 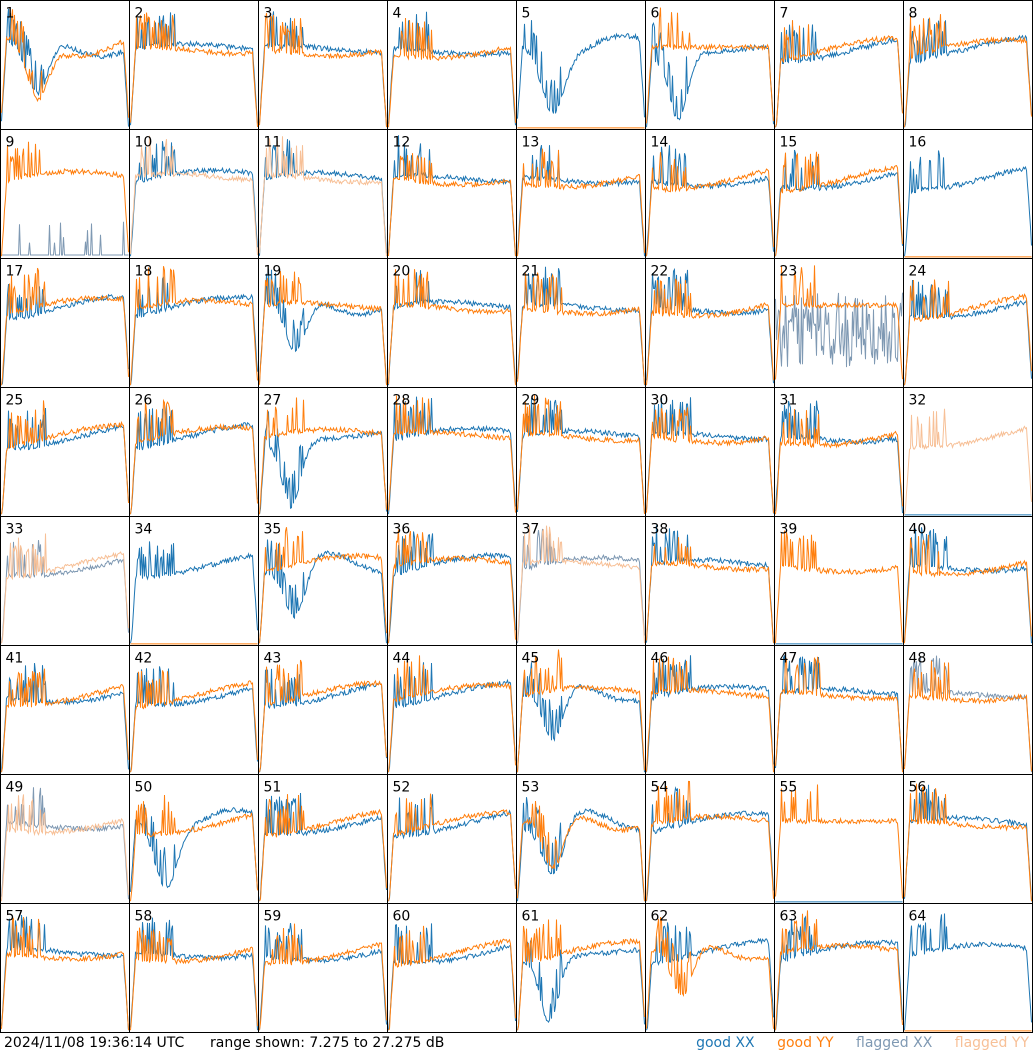 I want to click on panel-9: 9, so click(x=65, y=194).